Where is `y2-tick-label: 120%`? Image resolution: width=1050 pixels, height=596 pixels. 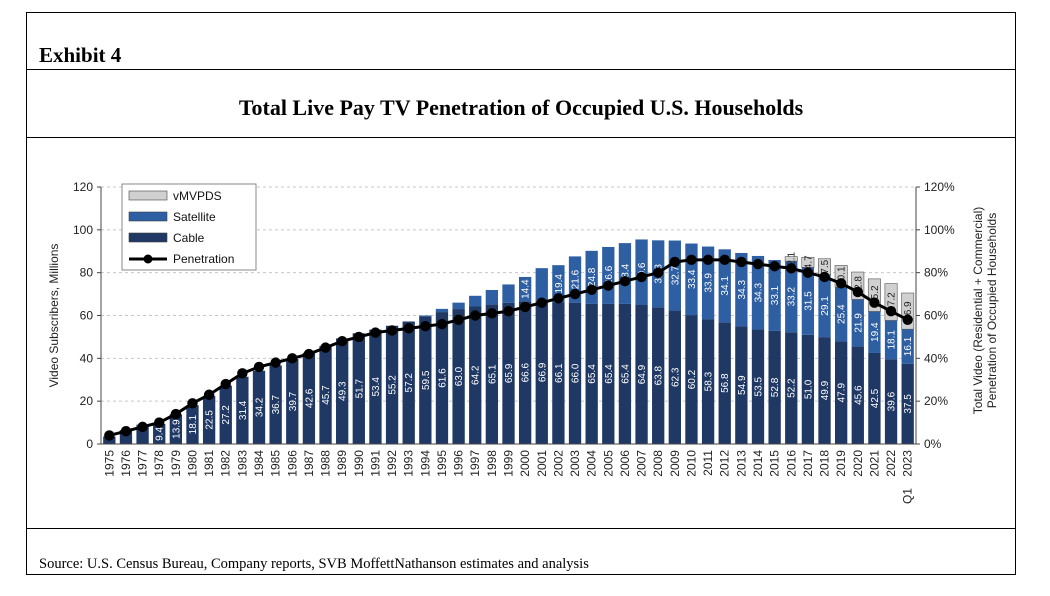
y2-tick-label: 120% is located at coordinates (939, 187).